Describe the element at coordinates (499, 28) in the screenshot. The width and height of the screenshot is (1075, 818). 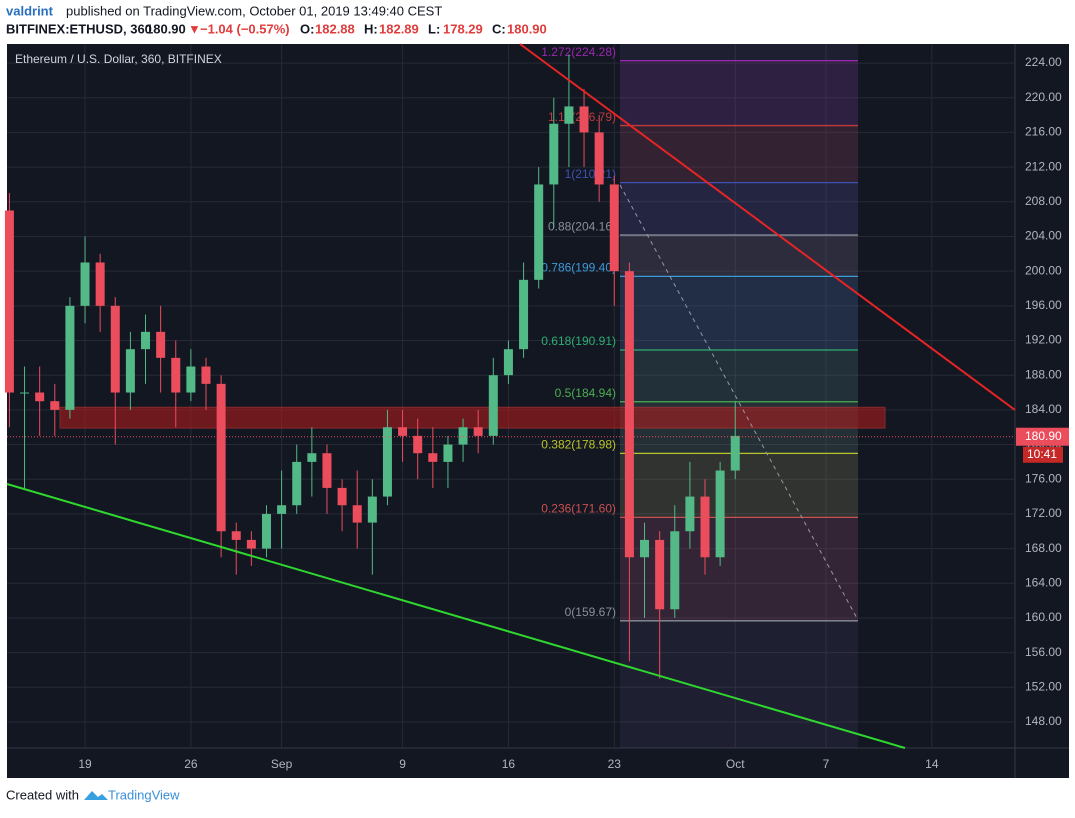
I see `ohlc-key: C:` at that location.